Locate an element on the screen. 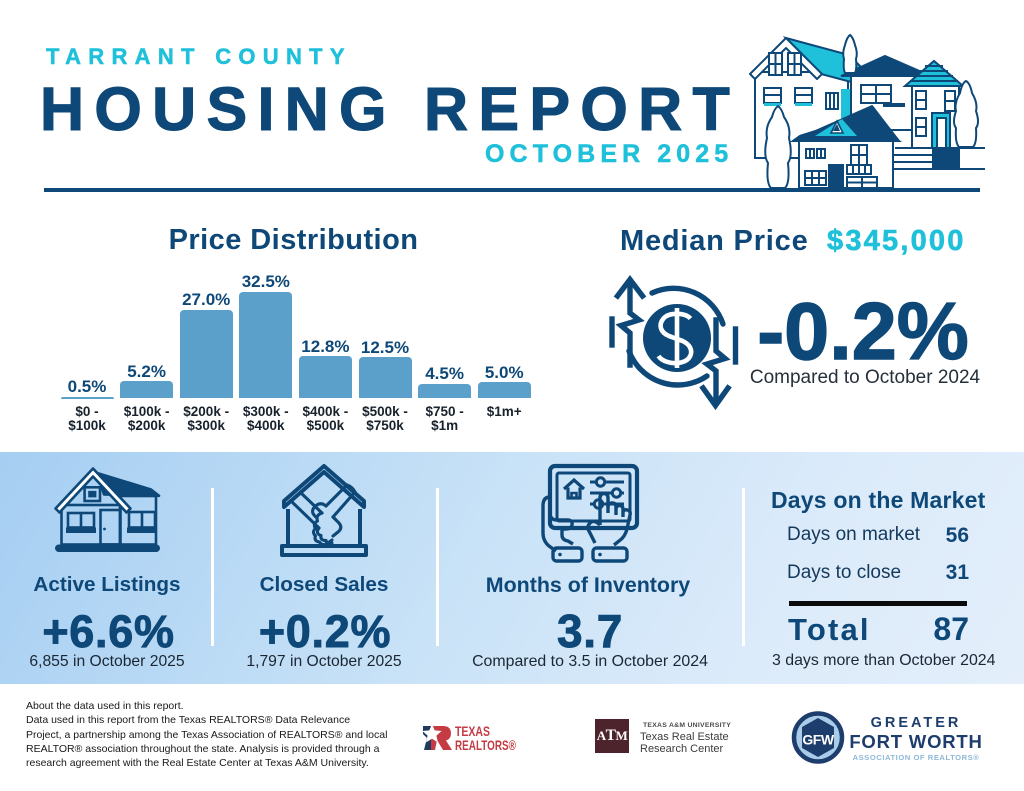 The width and height of the screenshot is (1024, 791). svg-text: TEXAS is located at coordinates (472, 731).